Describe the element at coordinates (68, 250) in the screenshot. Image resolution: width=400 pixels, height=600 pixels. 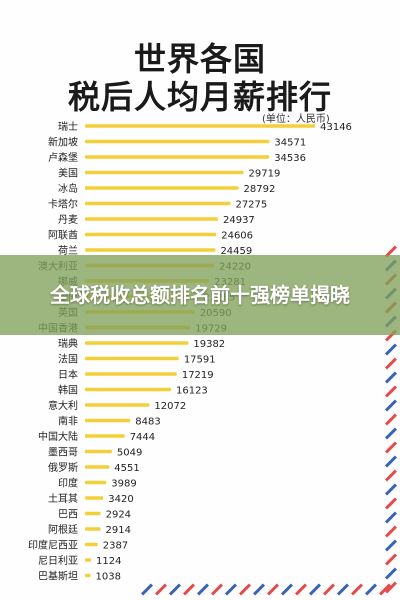
I see `category-label: 荷兰` at that location.